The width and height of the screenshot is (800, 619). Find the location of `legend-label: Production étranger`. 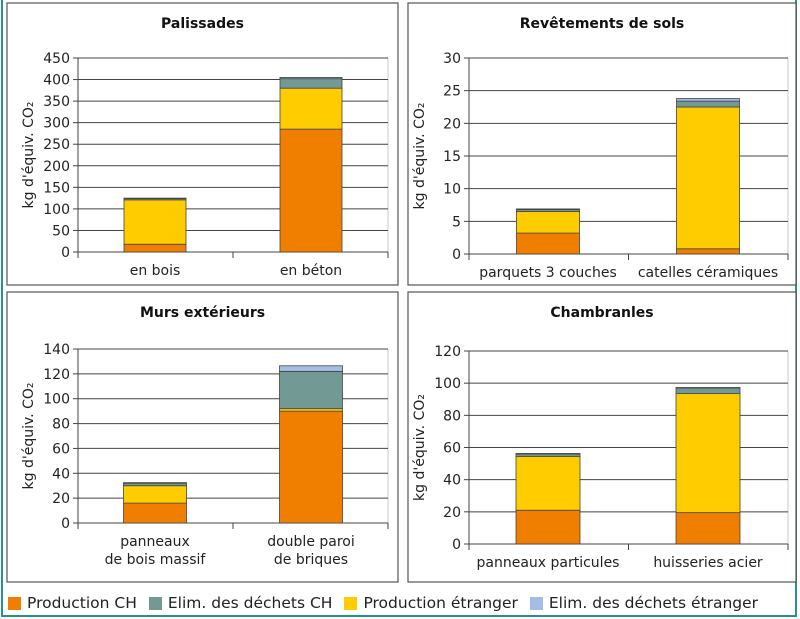

legend-label: Production étranger is located at coordinates (440, 603).